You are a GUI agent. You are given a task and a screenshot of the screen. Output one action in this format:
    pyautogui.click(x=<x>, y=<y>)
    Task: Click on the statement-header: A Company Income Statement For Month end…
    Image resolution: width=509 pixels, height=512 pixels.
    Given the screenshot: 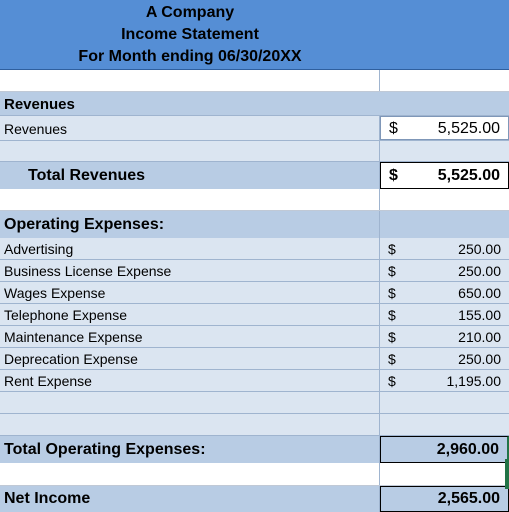 What is the action you would take?
    pyautogui.click(x=254, y=35)
    